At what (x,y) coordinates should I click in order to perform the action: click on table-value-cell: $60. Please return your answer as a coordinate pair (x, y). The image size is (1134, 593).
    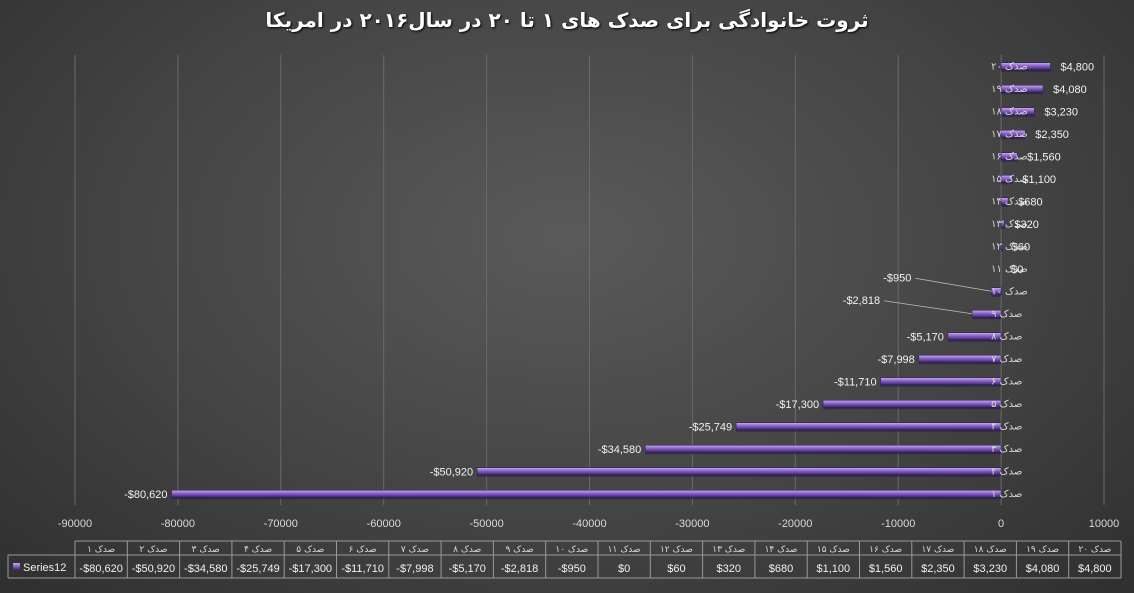
    Looking at the image, I should click on (676, 569).